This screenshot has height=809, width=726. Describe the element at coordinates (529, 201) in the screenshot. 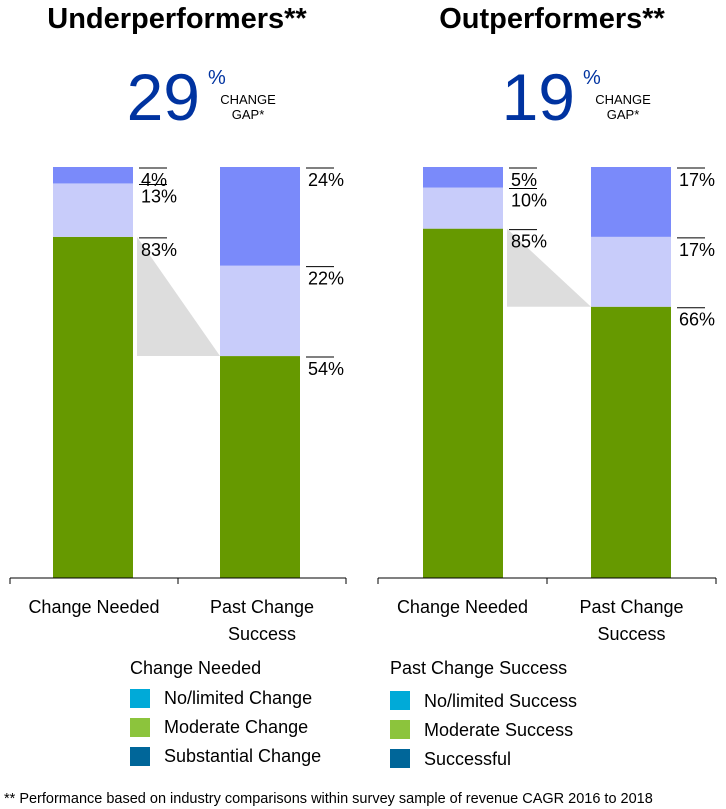

I see `data-label: 10%` at that location.